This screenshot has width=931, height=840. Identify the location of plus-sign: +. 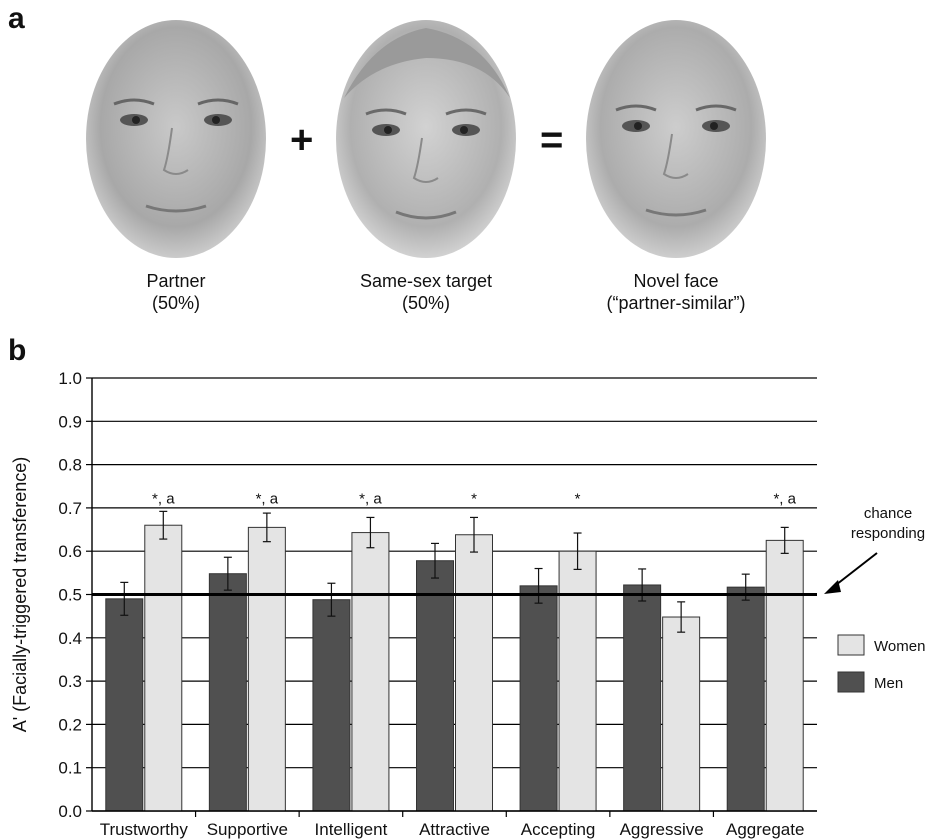
(302, 140).